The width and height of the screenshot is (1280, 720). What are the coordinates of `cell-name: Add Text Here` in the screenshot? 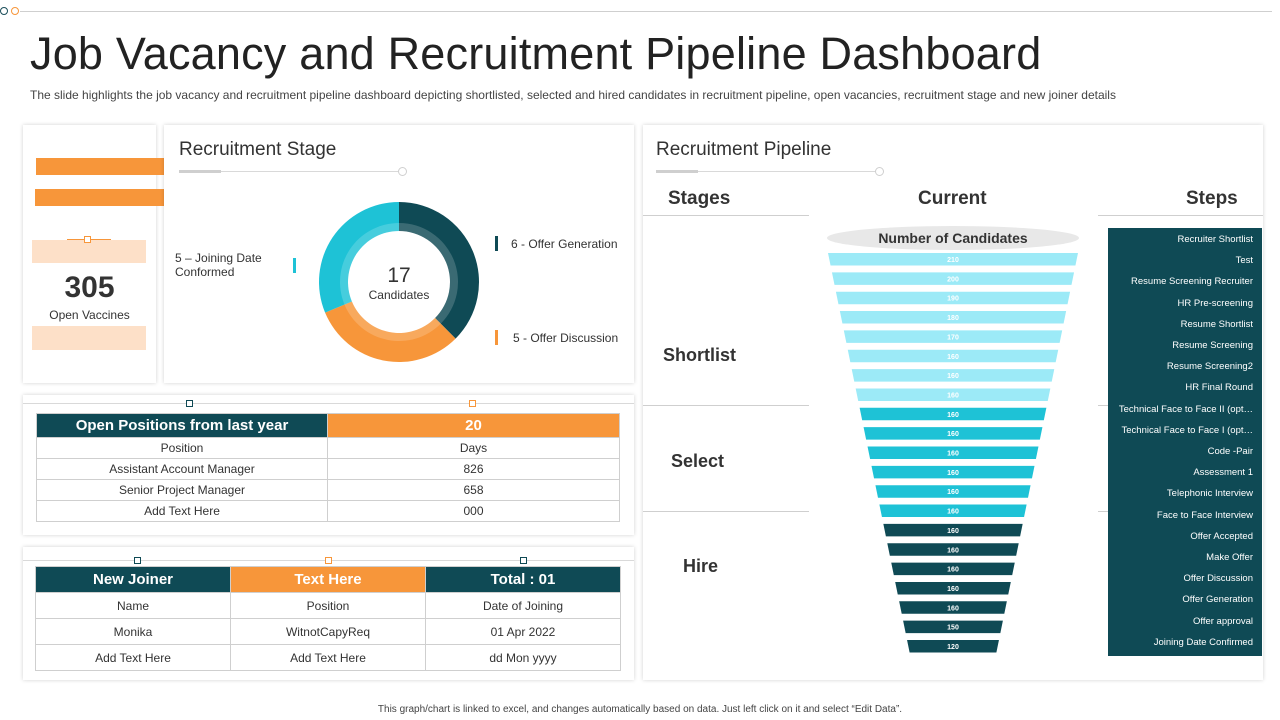 It's located at (133, 657).